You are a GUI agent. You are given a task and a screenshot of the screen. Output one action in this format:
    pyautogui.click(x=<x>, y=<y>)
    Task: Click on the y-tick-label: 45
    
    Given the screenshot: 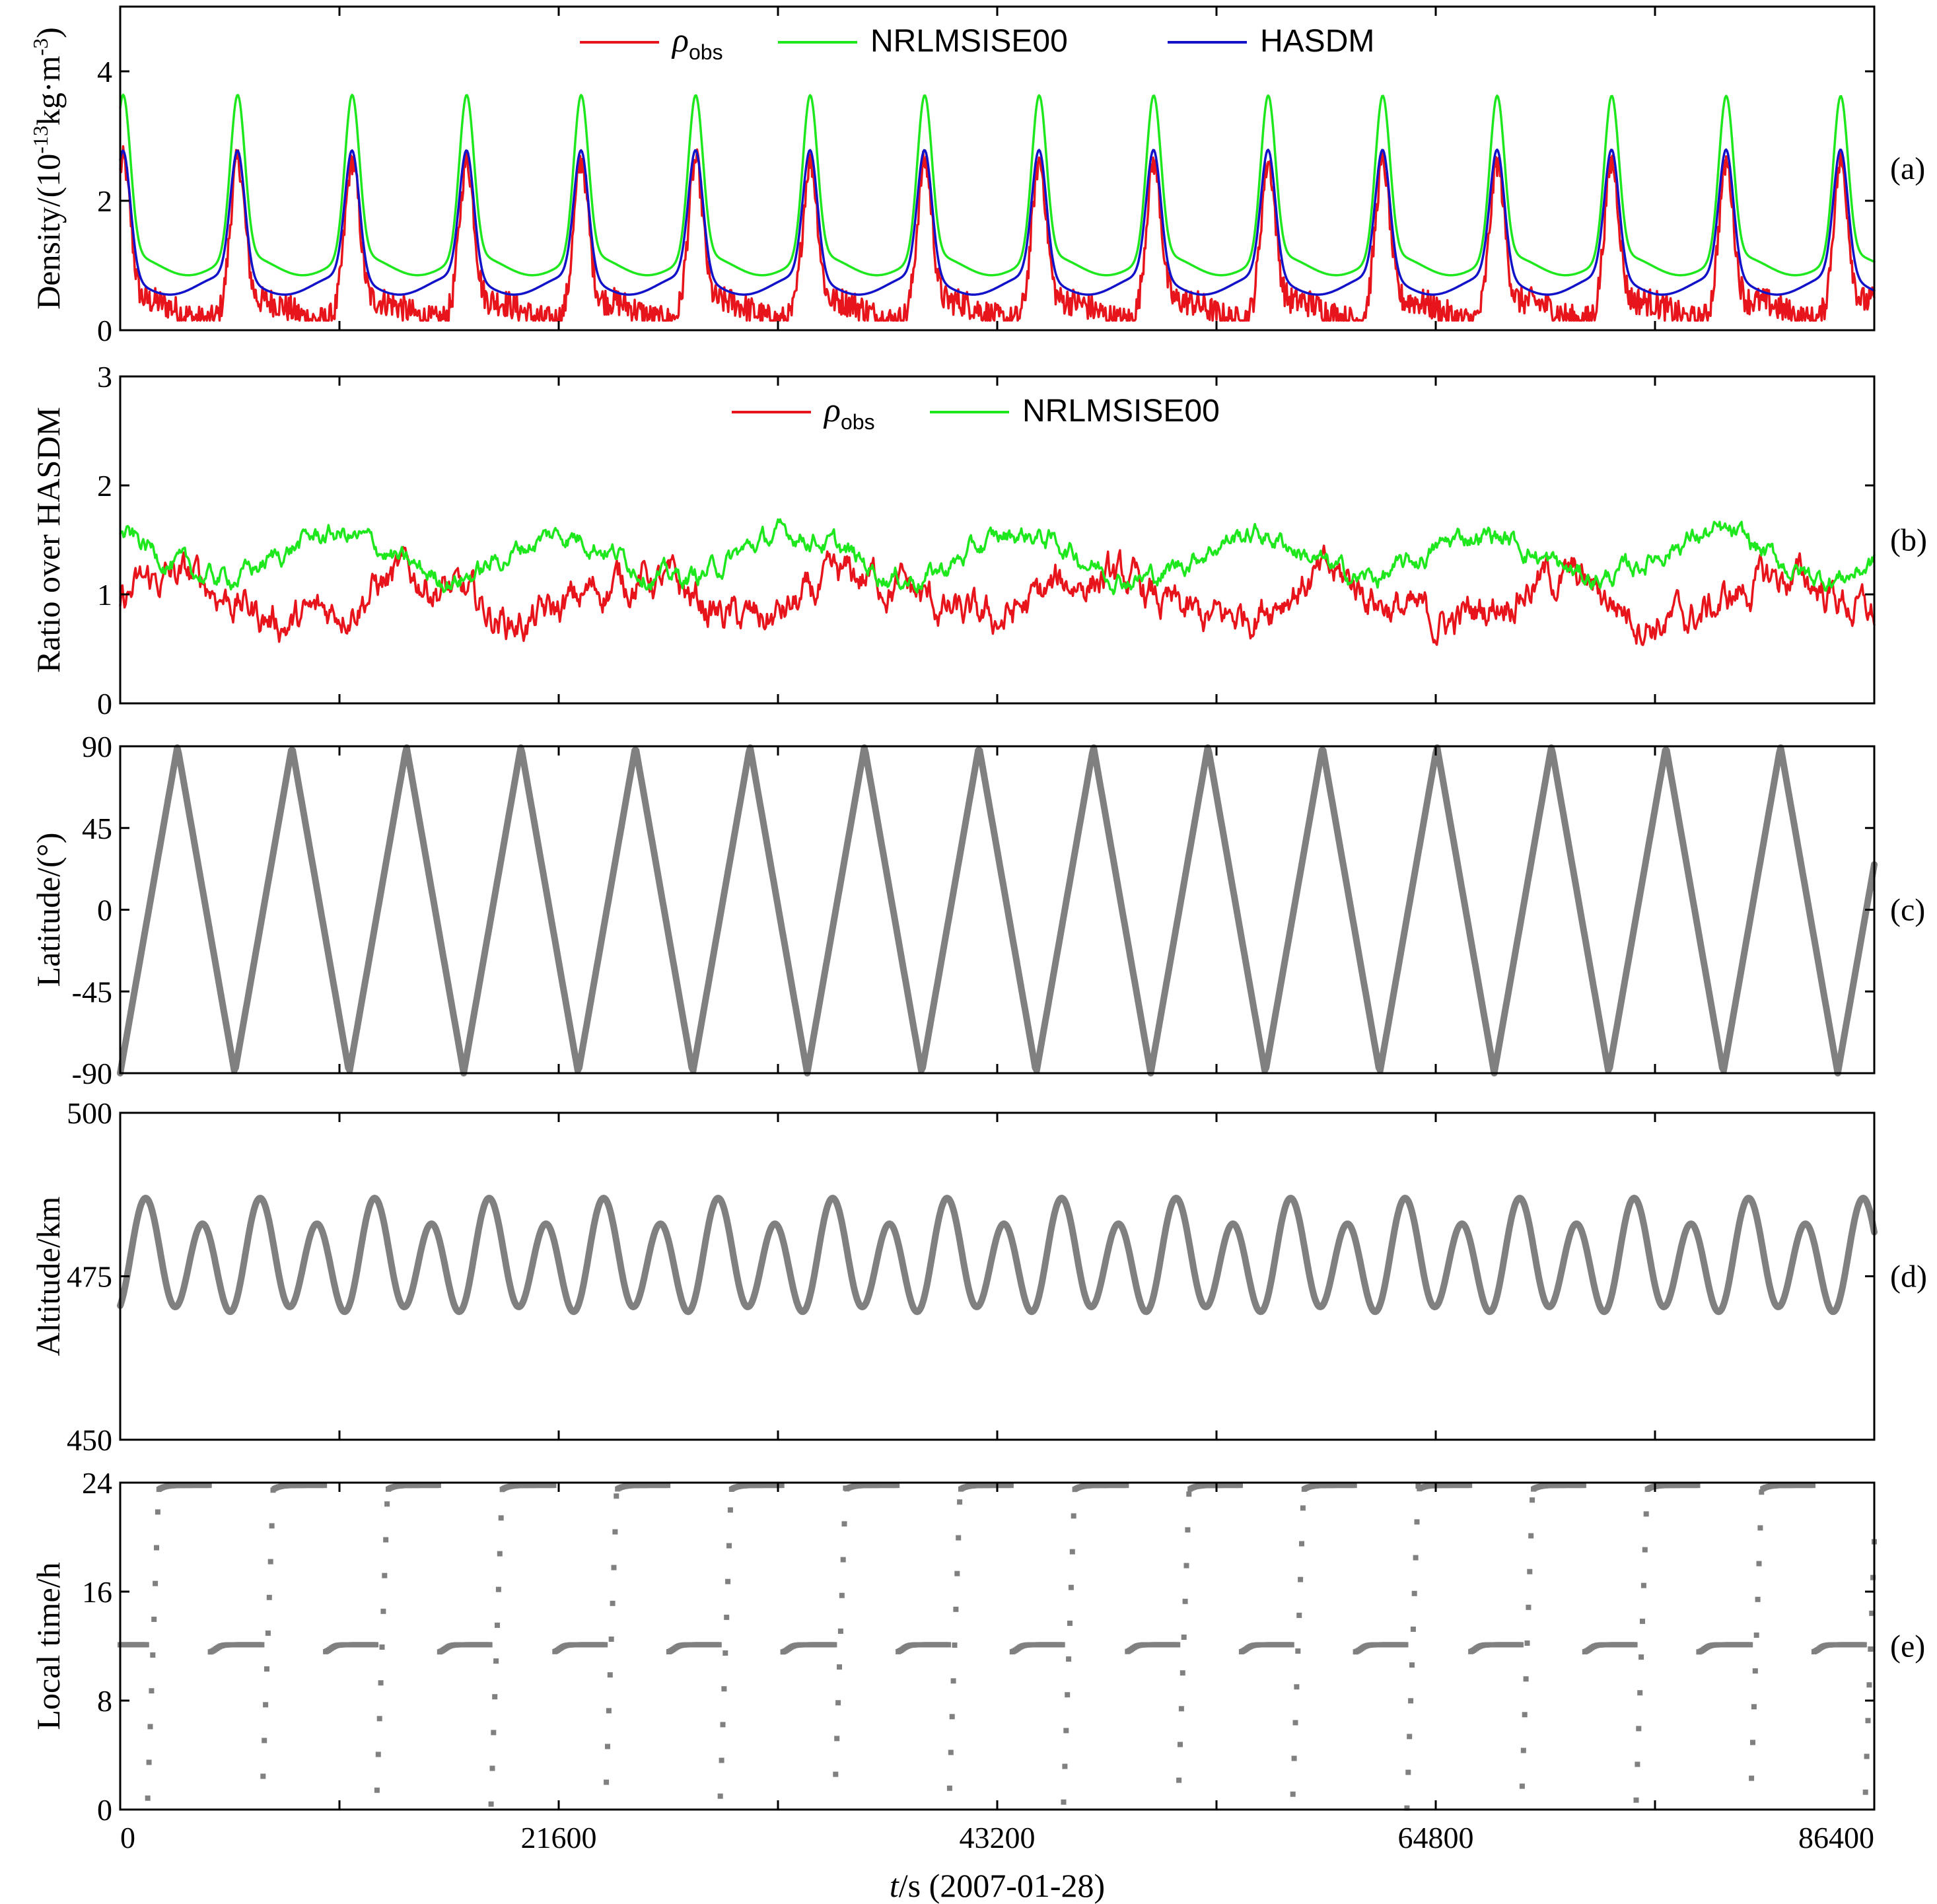 What is the action you would take?
    pyautogui.click(x=97, y=829)
    